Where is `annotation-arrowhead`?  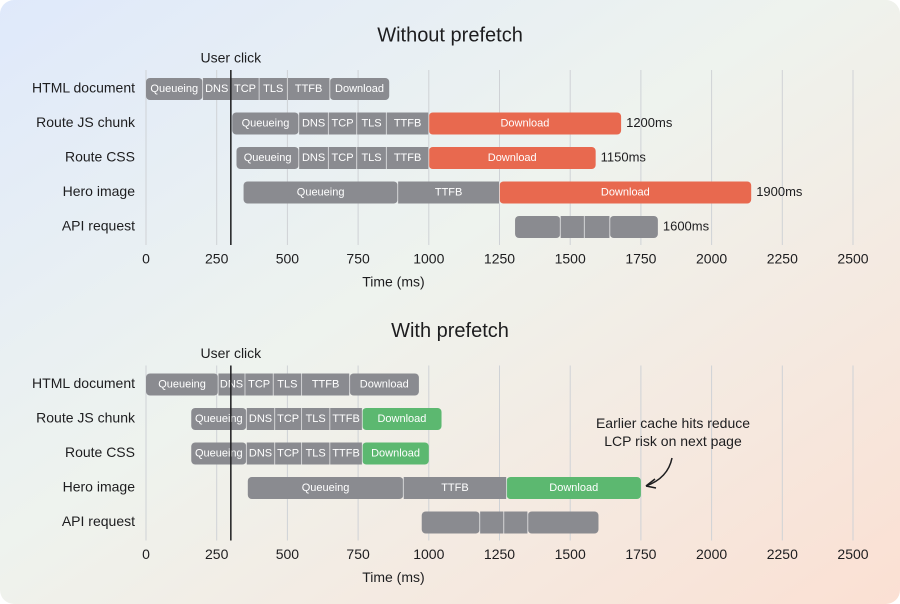 annotation-arrowhead is located at coordinates (651, 483).